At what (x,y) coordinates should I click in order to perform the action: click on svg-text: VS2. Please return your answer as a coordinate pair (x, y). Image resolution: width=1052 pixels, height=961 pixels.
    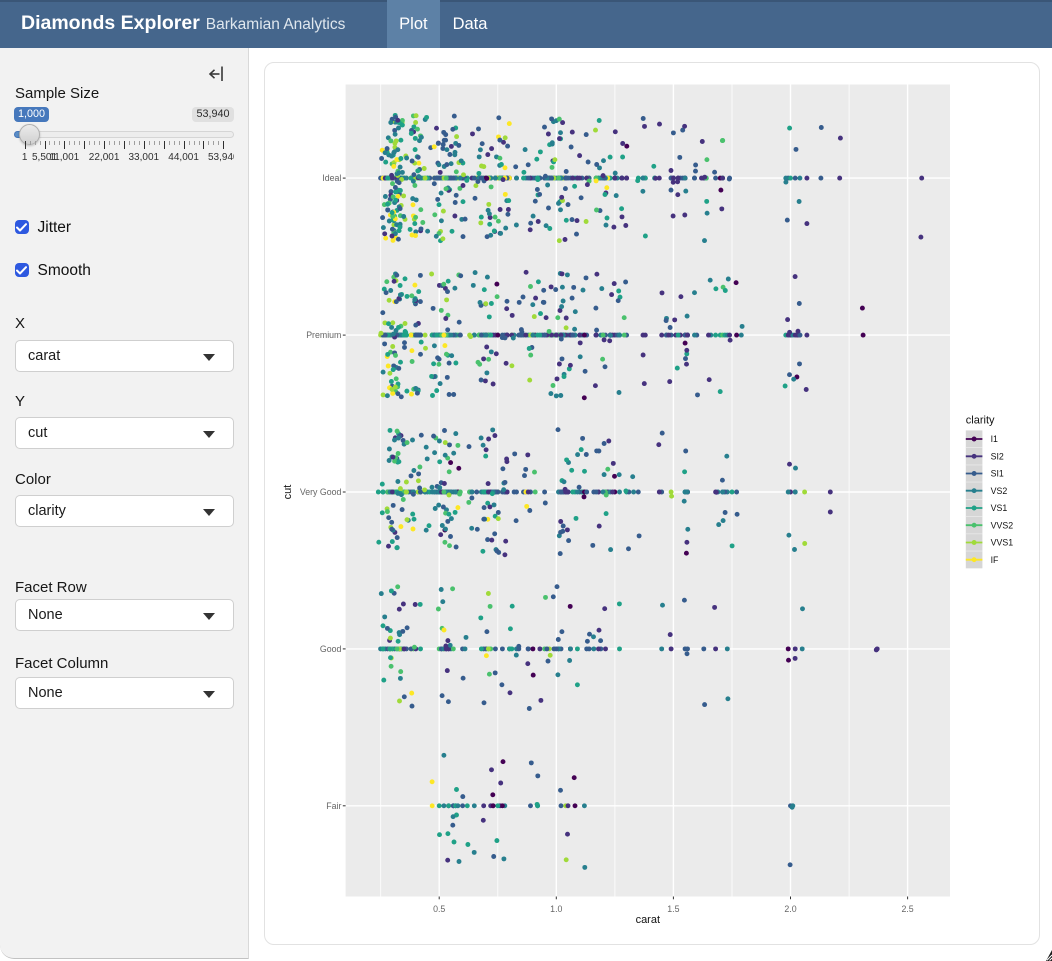
    Looking at the image, I should click on (999, 491).